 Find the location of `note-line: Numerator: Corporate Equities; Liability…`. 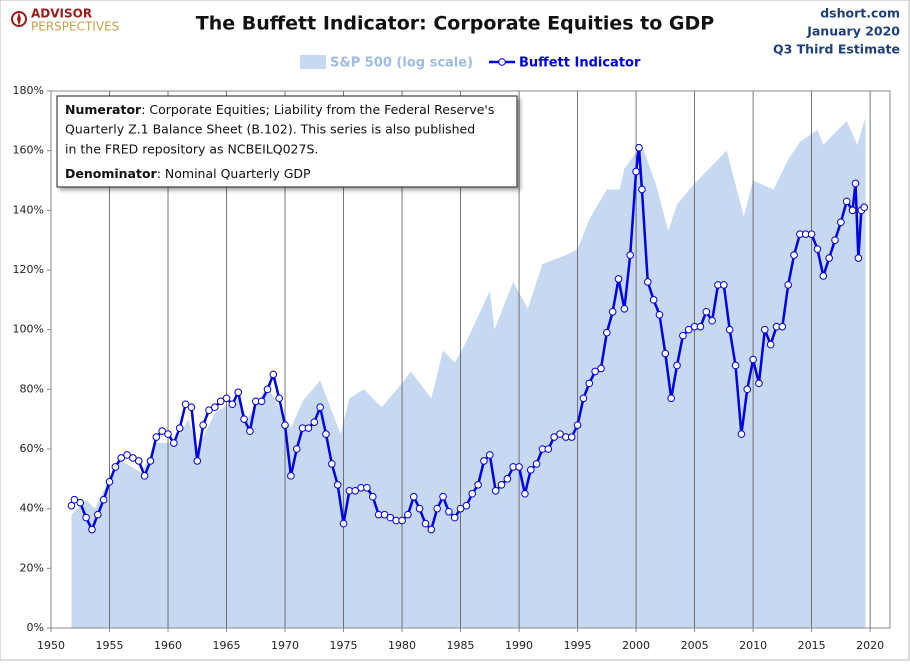

note-line: Numerator: Corporate Equities; Liability… is located at coordinates (279, 109).